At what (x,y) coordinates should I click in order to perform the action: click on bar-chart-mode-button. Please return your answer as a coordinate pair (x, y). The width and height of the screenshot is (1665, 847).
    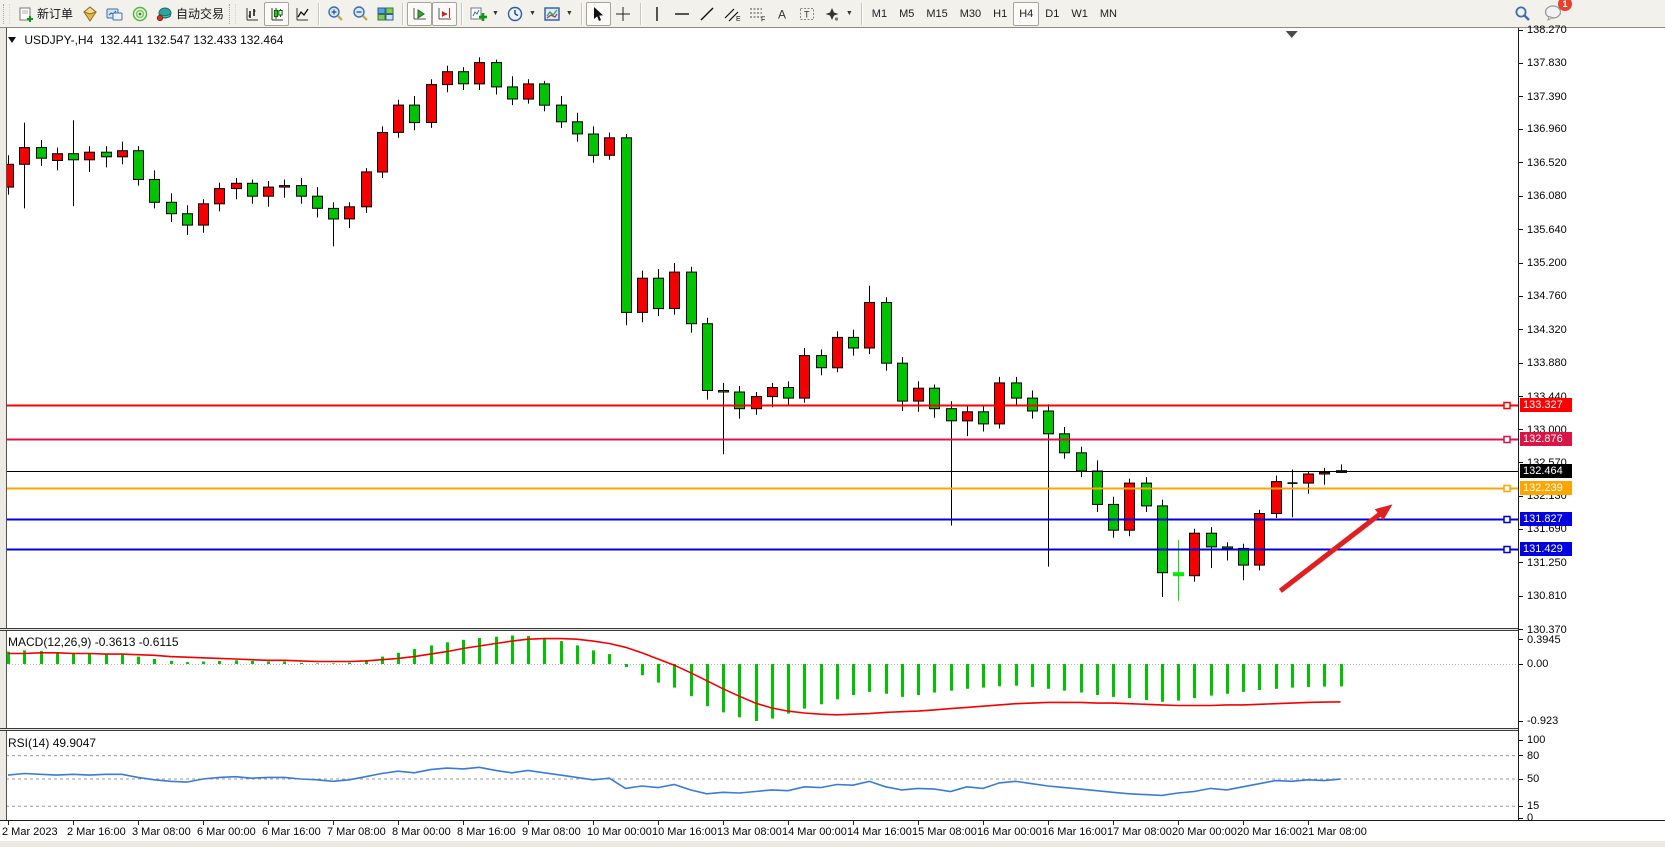
    Looking at the image, I should click on (251, 14).